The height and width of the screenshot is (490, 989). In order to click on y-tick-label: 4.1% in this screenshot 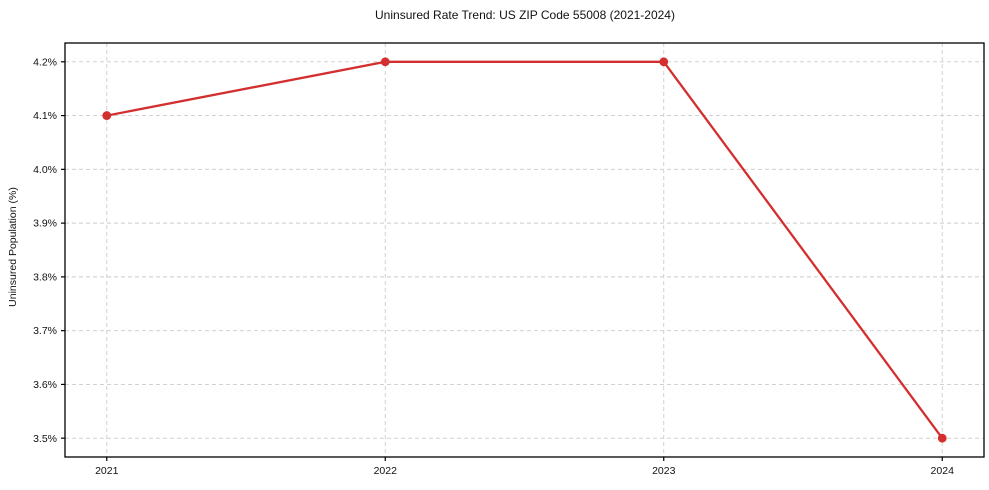, I will do `click(45, 116)`.